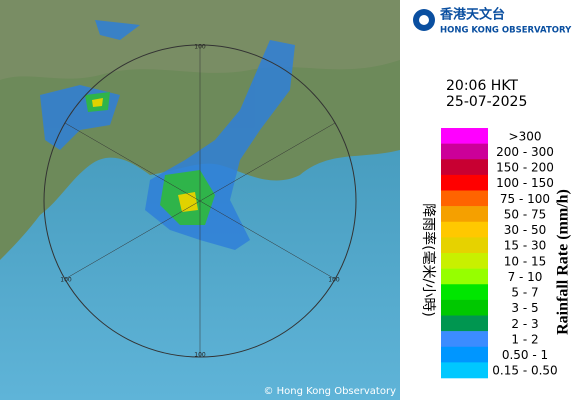 This screenshot has height=400, width=577. What do you see at coordinates (524, 308) in the screenshot?
I see `legend-label: 3 - 5` at bounding box center [524, 308].